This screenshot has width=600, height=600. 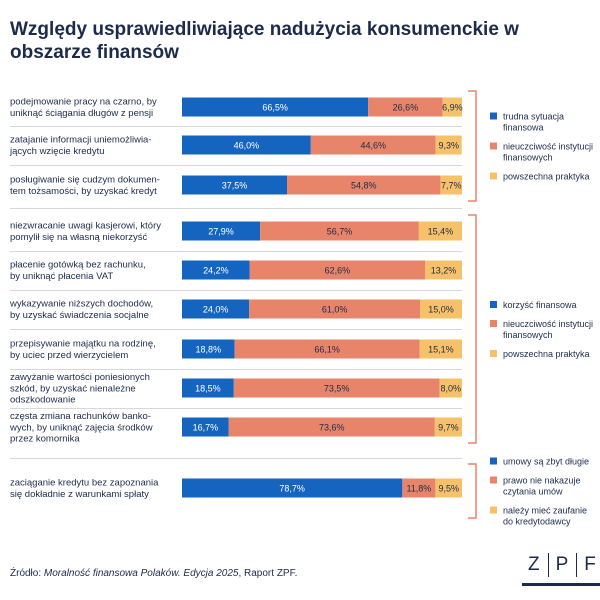 I want to click on data-label: 11,8%, so click(x=418, y=489).